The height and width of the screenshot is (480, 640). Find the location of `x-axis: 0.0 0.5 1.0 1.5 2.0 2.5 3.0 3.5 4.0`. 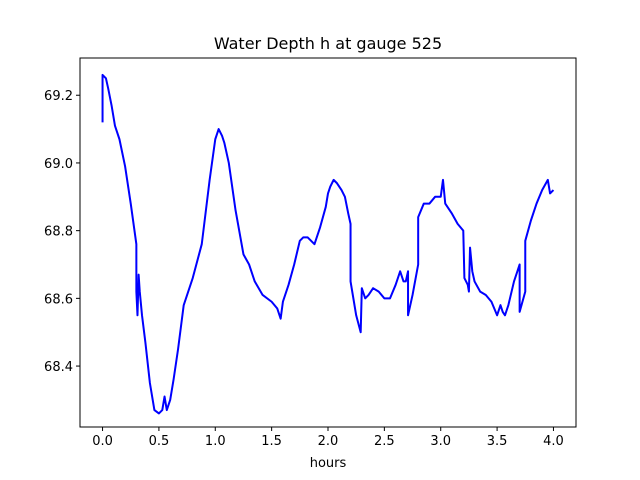

x-axis: 0.0 0.5 1.0 1.5 2.0 2.5 3.0 3.5 4.0 is located at coordinates (328, 438).